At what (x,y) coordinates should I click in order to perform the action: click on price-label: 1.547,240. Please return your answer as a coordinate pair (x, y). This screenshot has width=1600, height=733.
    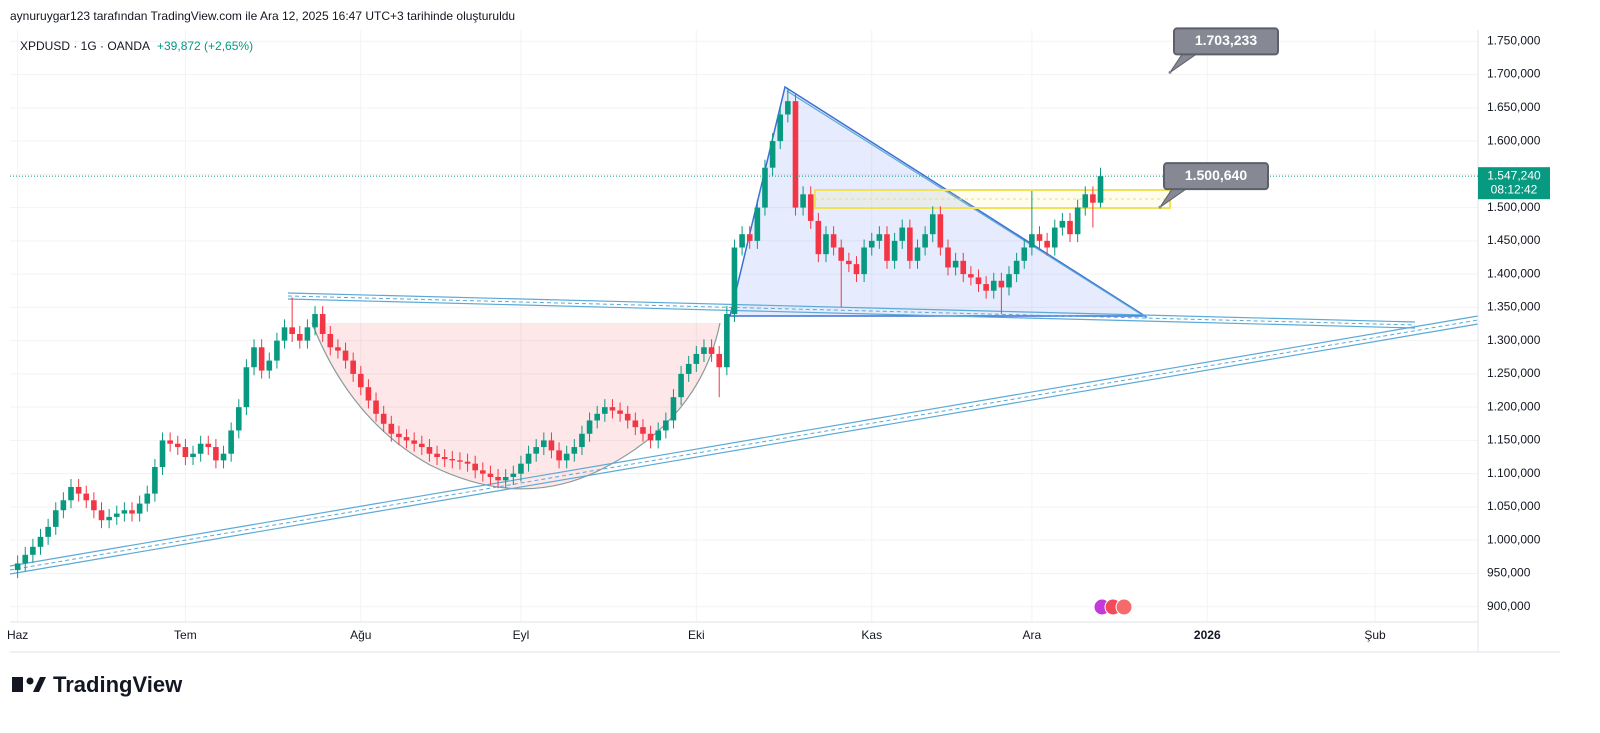
    Looking at the image, I should click on (1514, 175).